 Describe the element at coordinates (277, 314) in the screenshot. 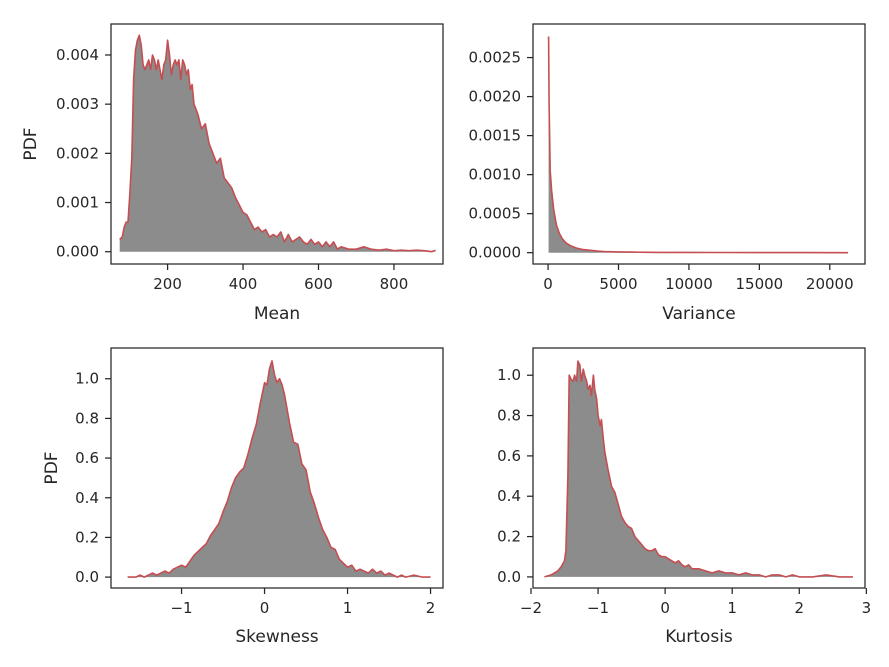

I see `x-axis-label-mean: Mean` at that location.